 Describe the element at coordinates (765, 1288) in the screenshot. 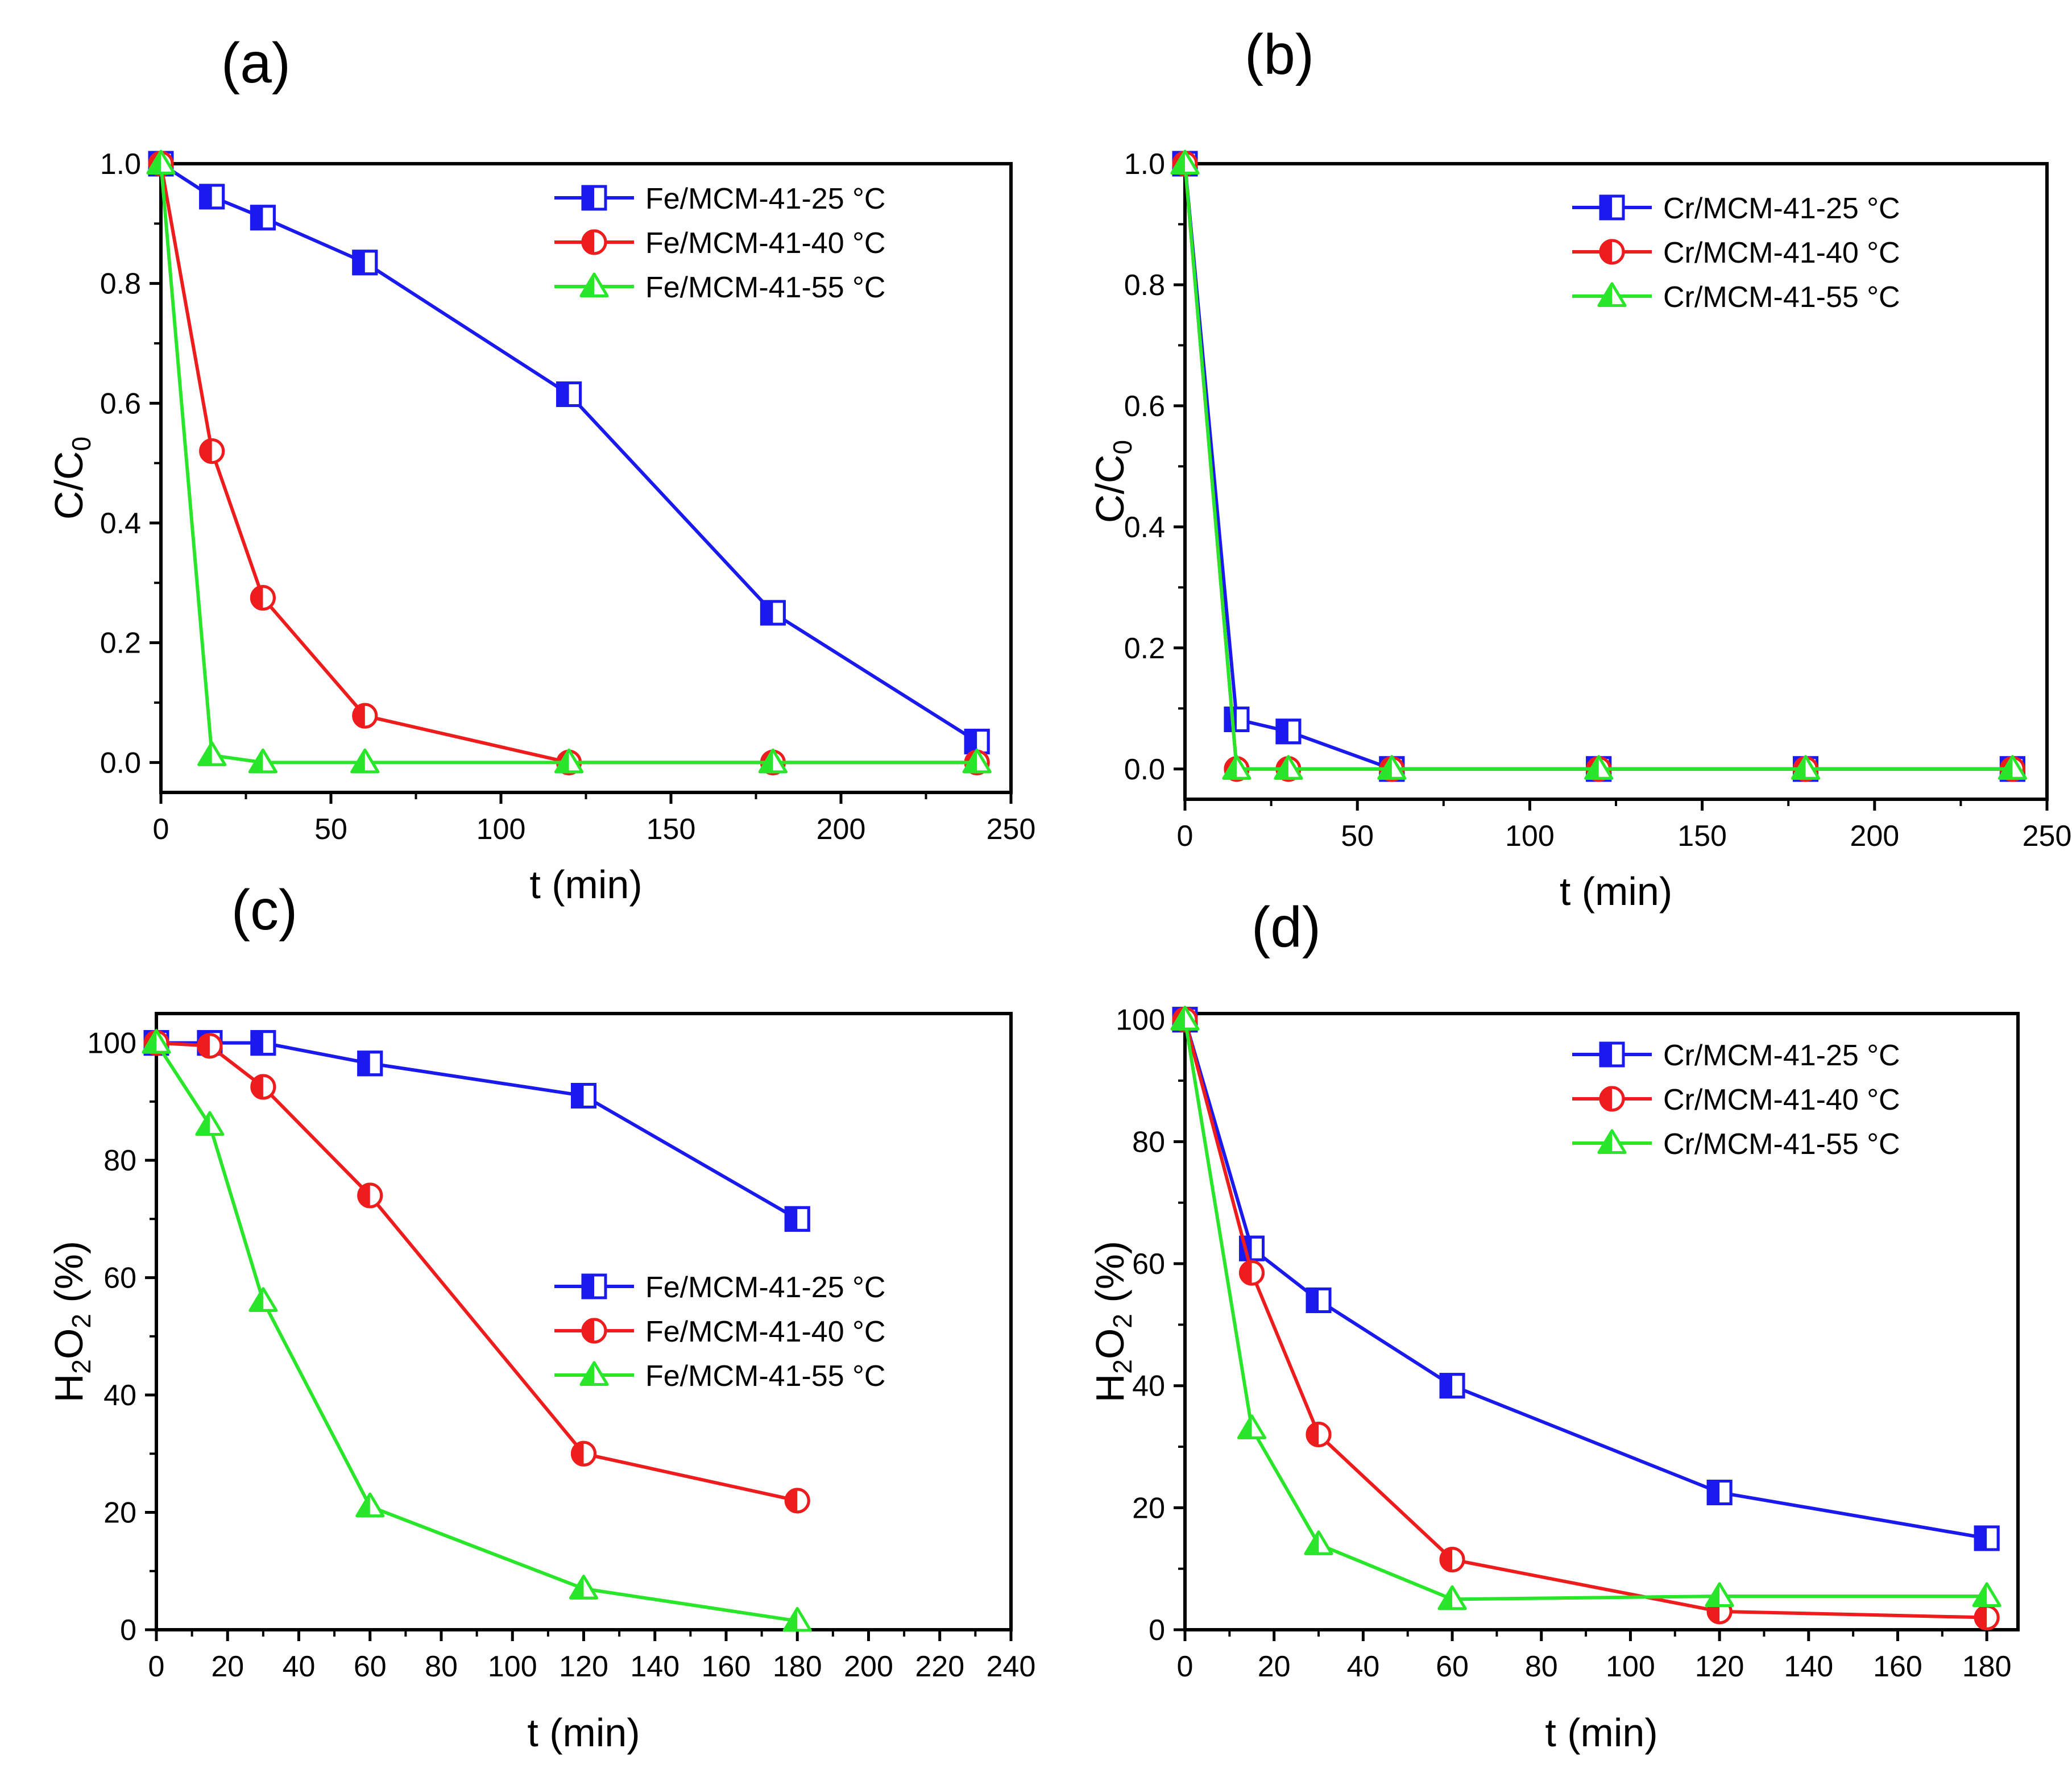

I see `legend-label: Fe/MCM-41-25 °C` at that location.